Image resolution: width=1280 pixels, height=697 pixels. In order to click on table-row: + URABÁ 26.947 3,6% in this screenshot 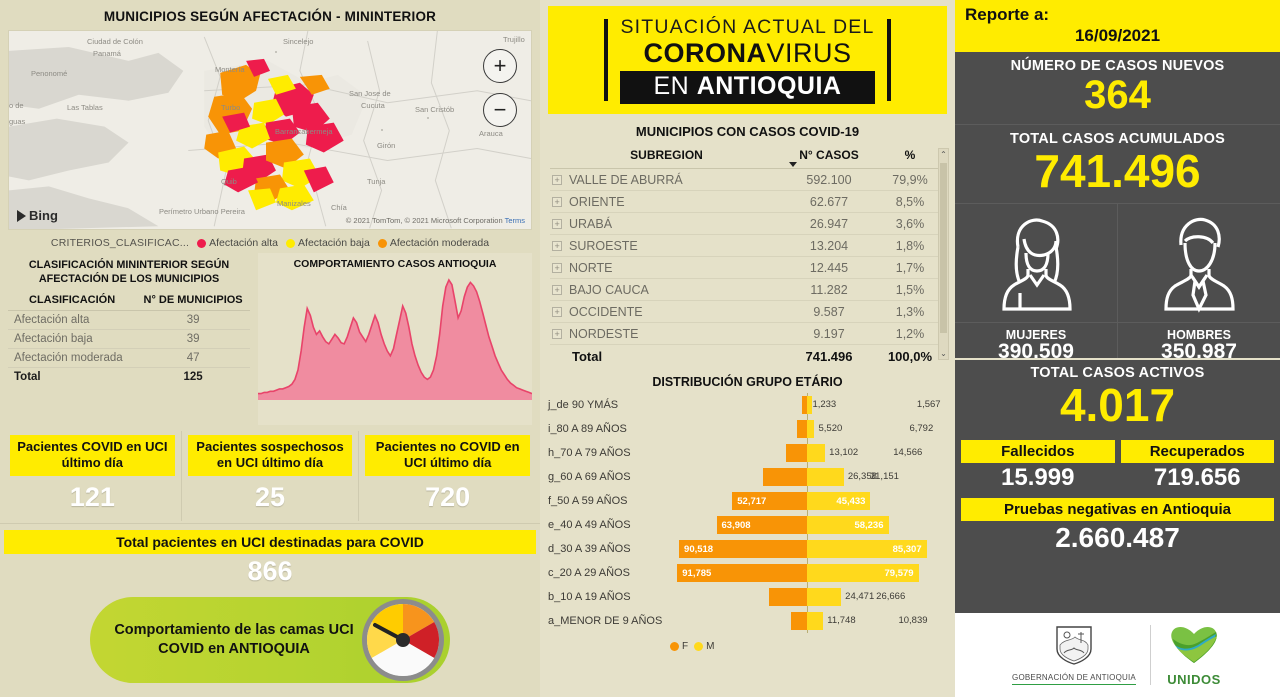, I will do `click(747, 223)`.